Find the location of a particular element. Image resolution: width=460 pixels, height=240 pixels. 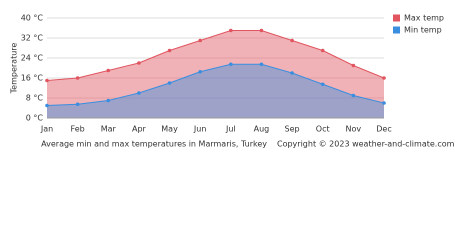

legend-label: Min temp is located at coordinates (423, 30).